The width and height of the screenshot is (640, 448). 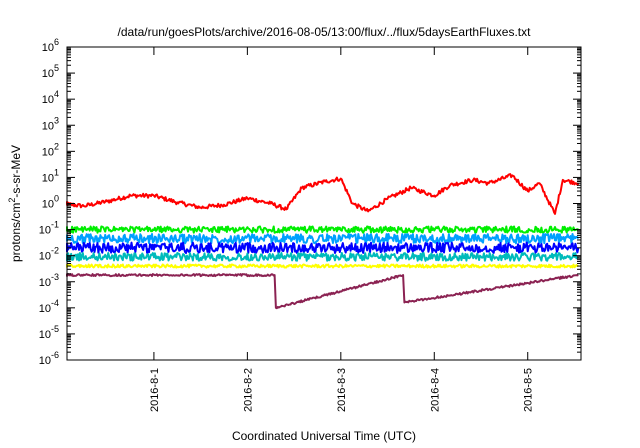 I want to click on y-tick-label: 10⁻², so click(x=49, y=254).